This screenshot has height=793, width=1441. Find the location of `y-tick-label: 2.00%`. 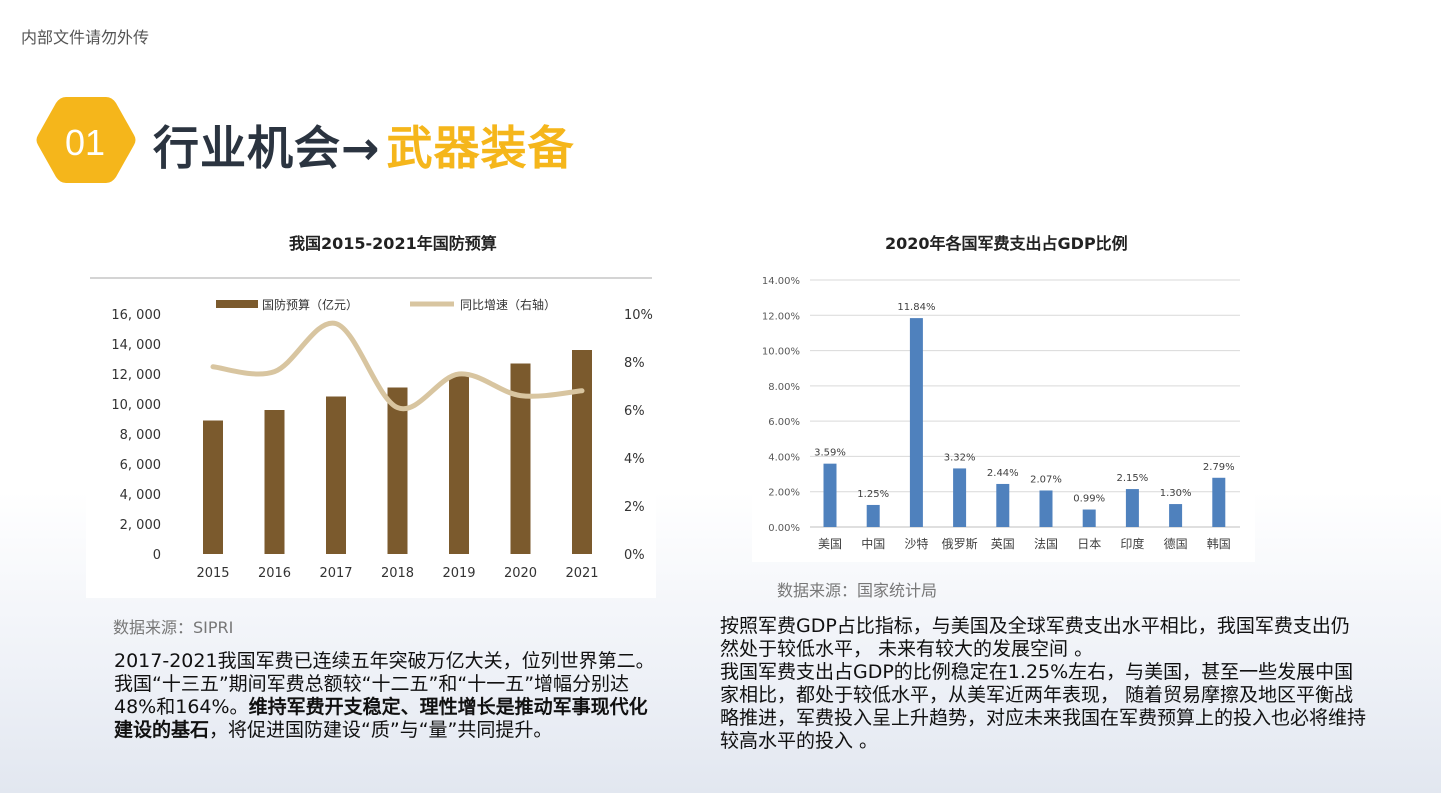

y-tick-label: 2.00% is located at coordinates (784, 493).